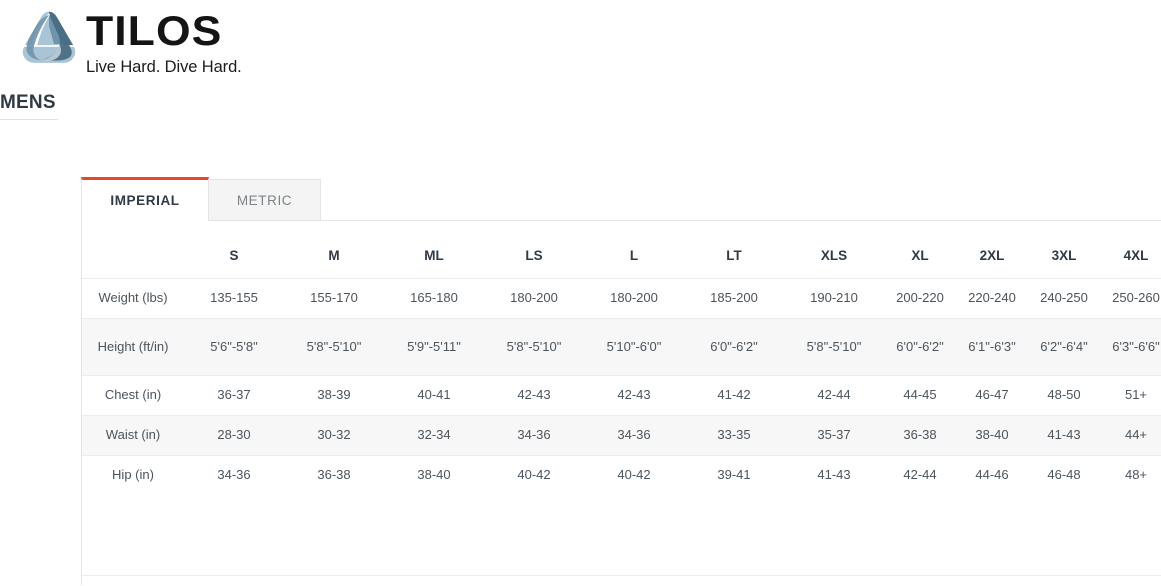  Describe the element at coordinates (992, 395) in the screenshot. I see `cell-chest-2xl: 46-47` at that location.